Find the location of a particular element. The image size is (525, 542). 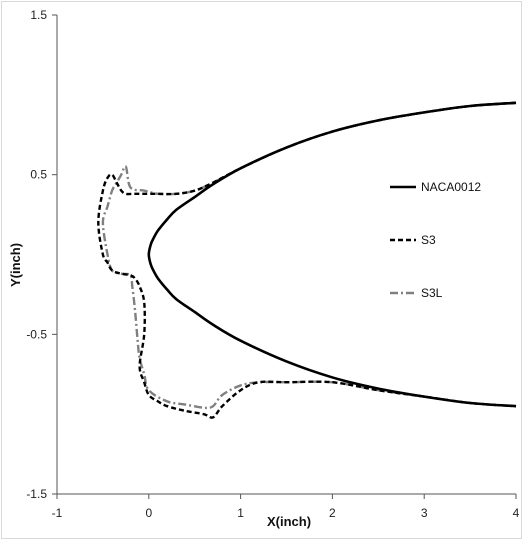

y-axis-title: Y(inch) is located at coordinates (15, 265).